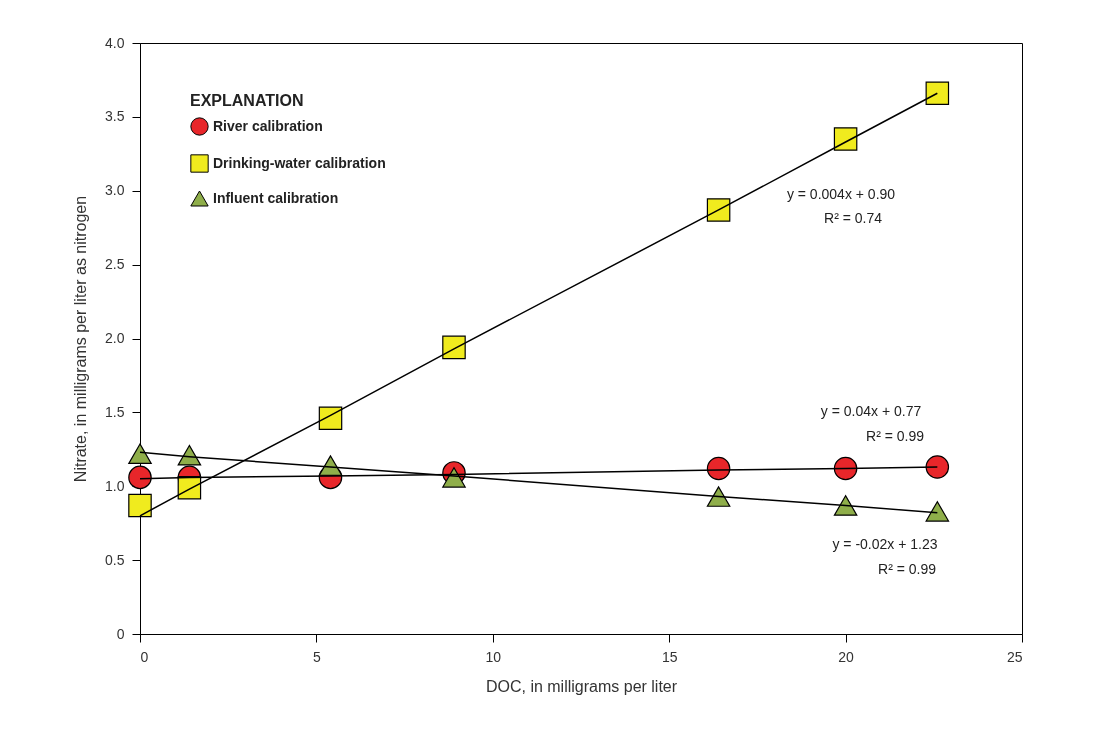 The height and width of the screenshot is (729, 1093). What do you see at coordinates (115, 264) in the screenshot?
I see `y-tick-label: 2.5` at bounding box center [115, 264].